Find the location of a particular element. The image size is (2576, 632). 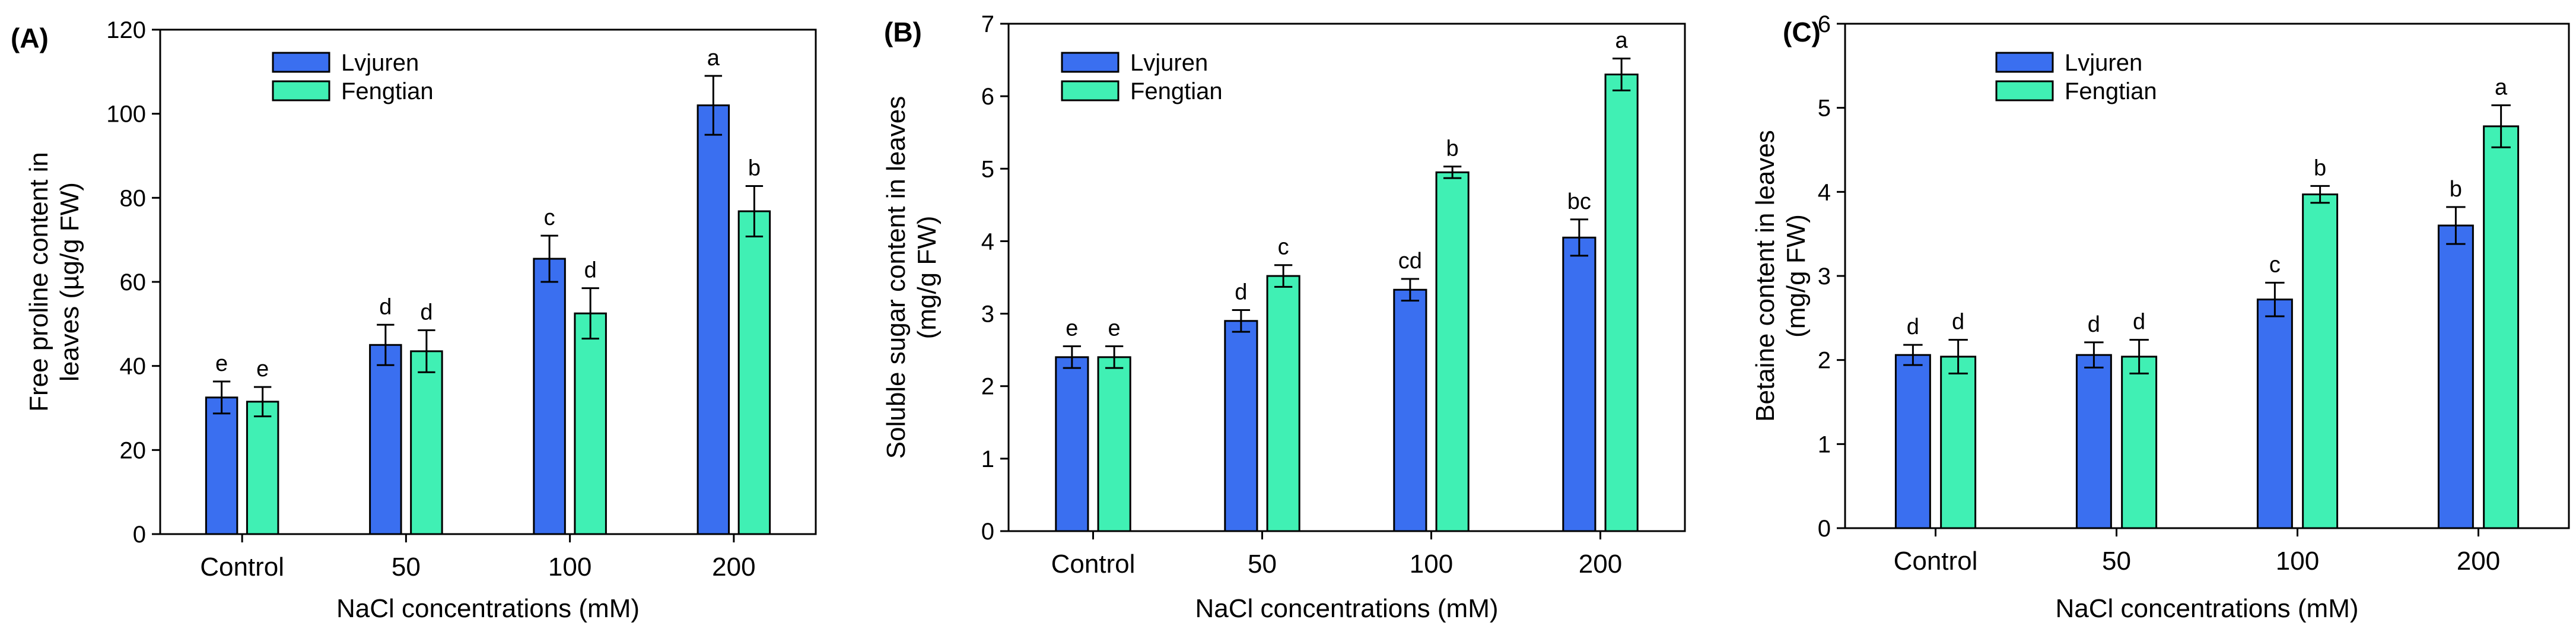

y-tick-label: 7 is located at coordinates (987, 24).